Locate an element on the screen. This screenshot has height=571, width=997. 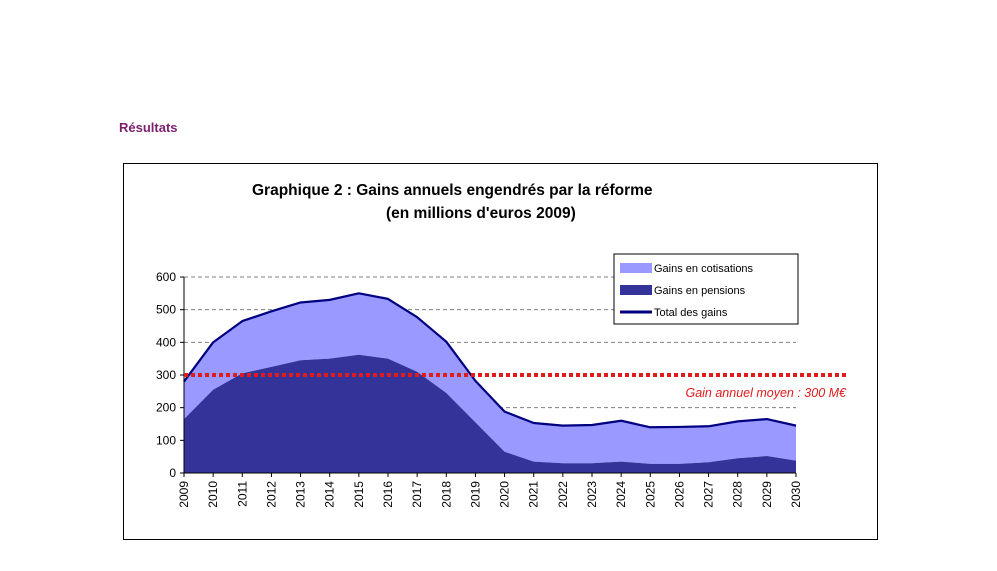
x-tick-label-2028: 2028 is located at coordinates (738, 494).